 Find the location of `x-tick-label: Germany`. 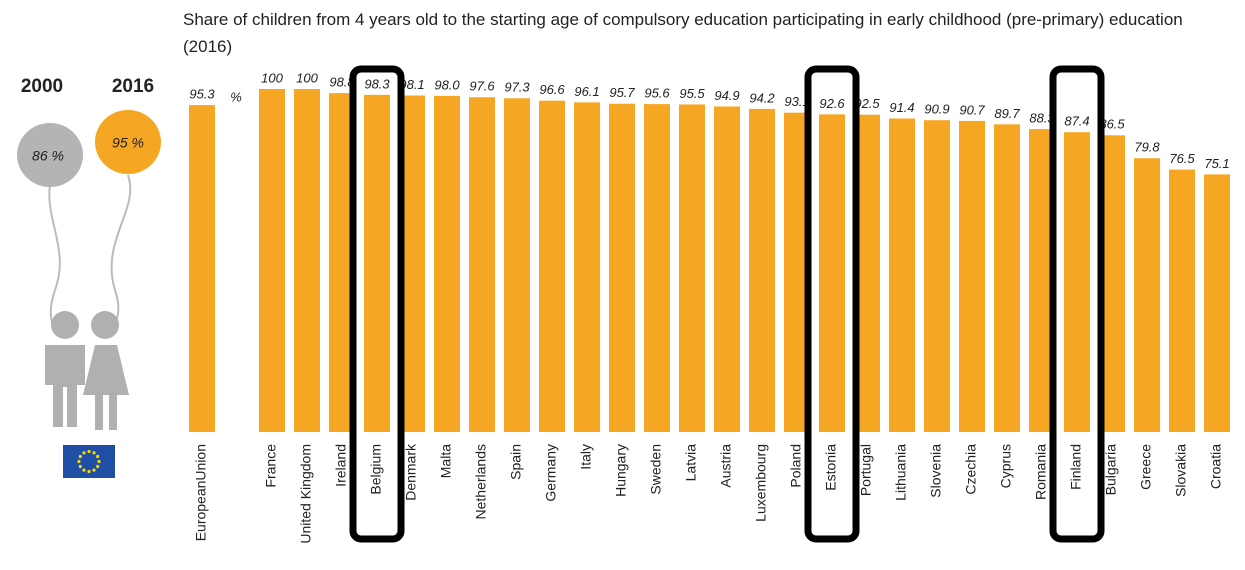

x-tick-label: Germany is located at coordinates (551, 473).